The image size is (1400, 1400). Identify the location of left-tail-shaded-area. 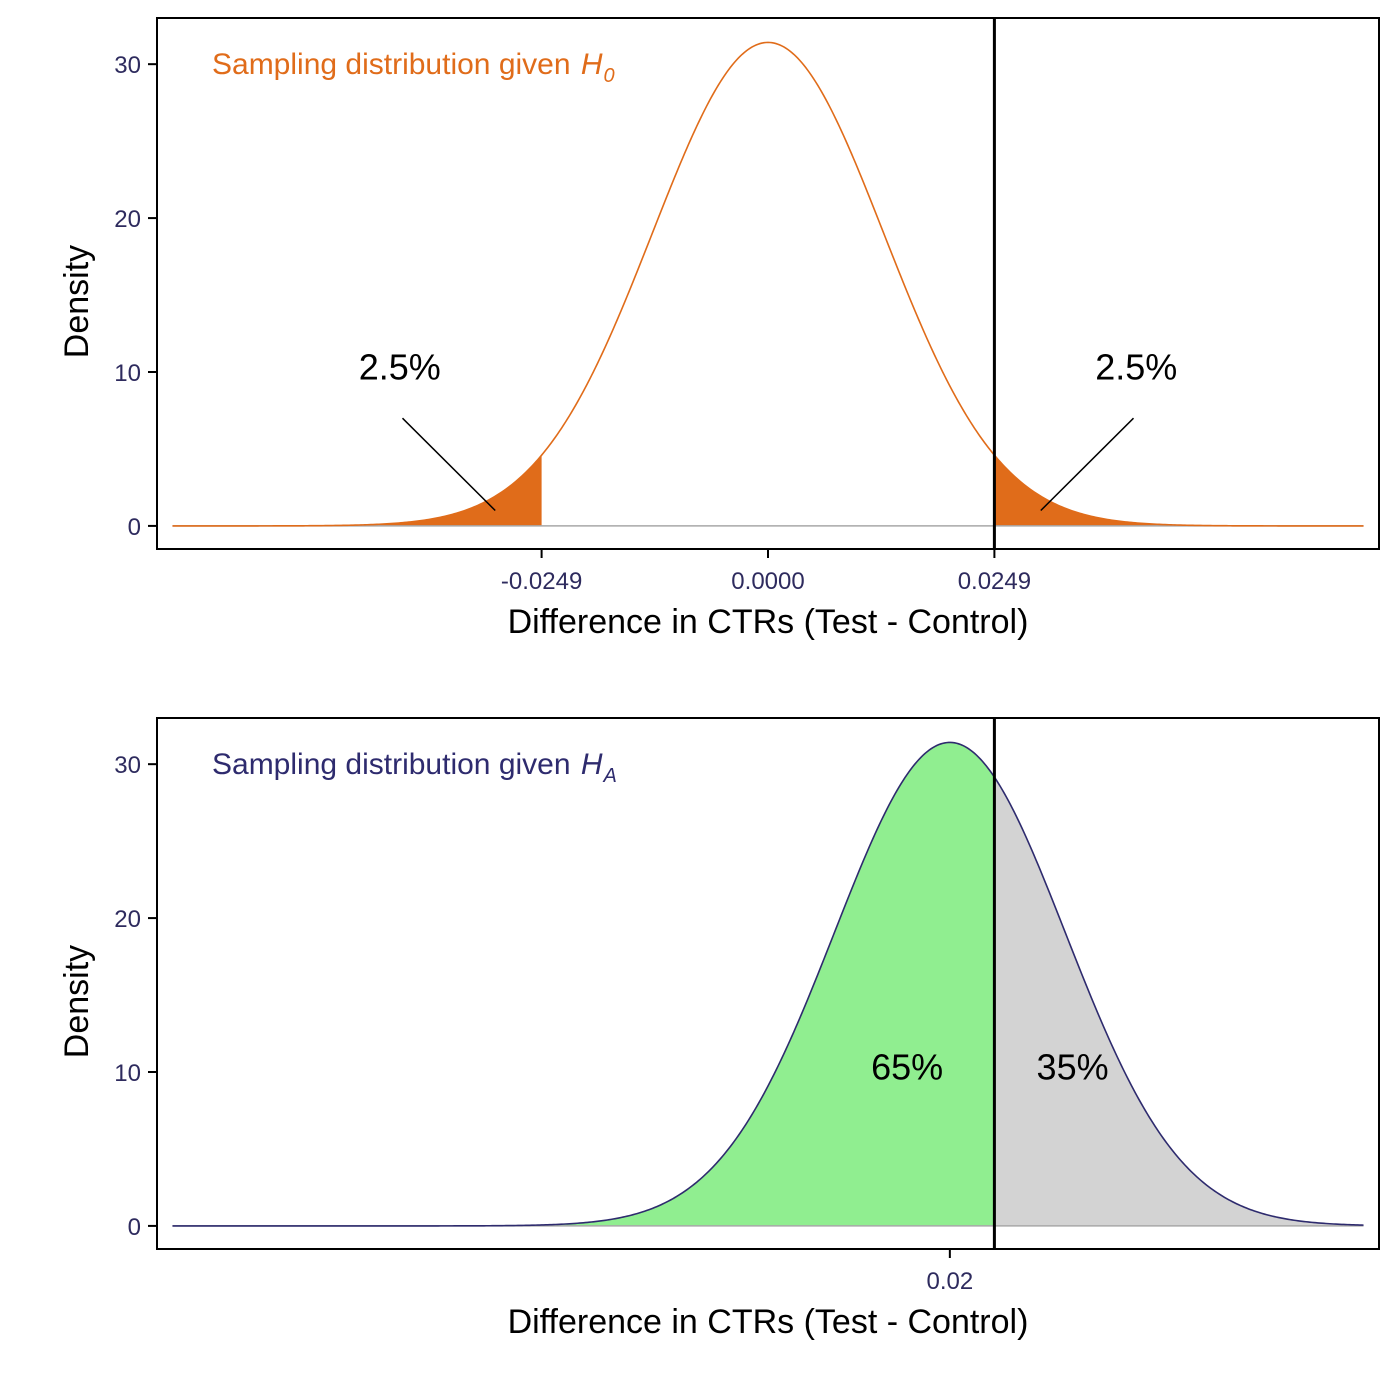
(357, 490).